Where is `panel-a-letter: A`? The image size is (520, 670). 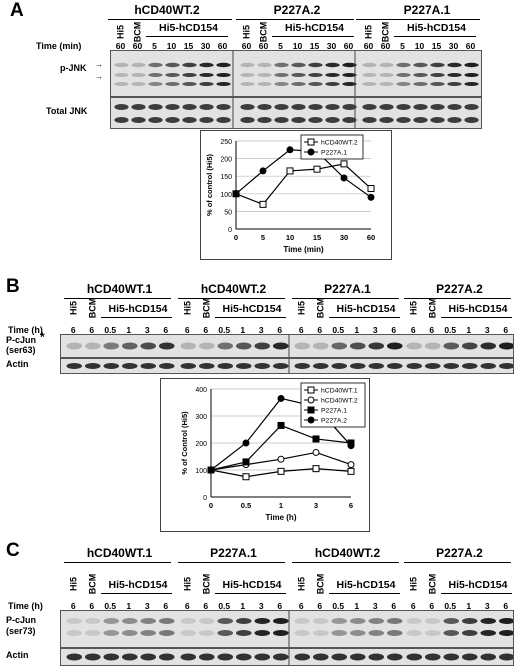
panel-a-letter: A is located at coordinates (17, 10).